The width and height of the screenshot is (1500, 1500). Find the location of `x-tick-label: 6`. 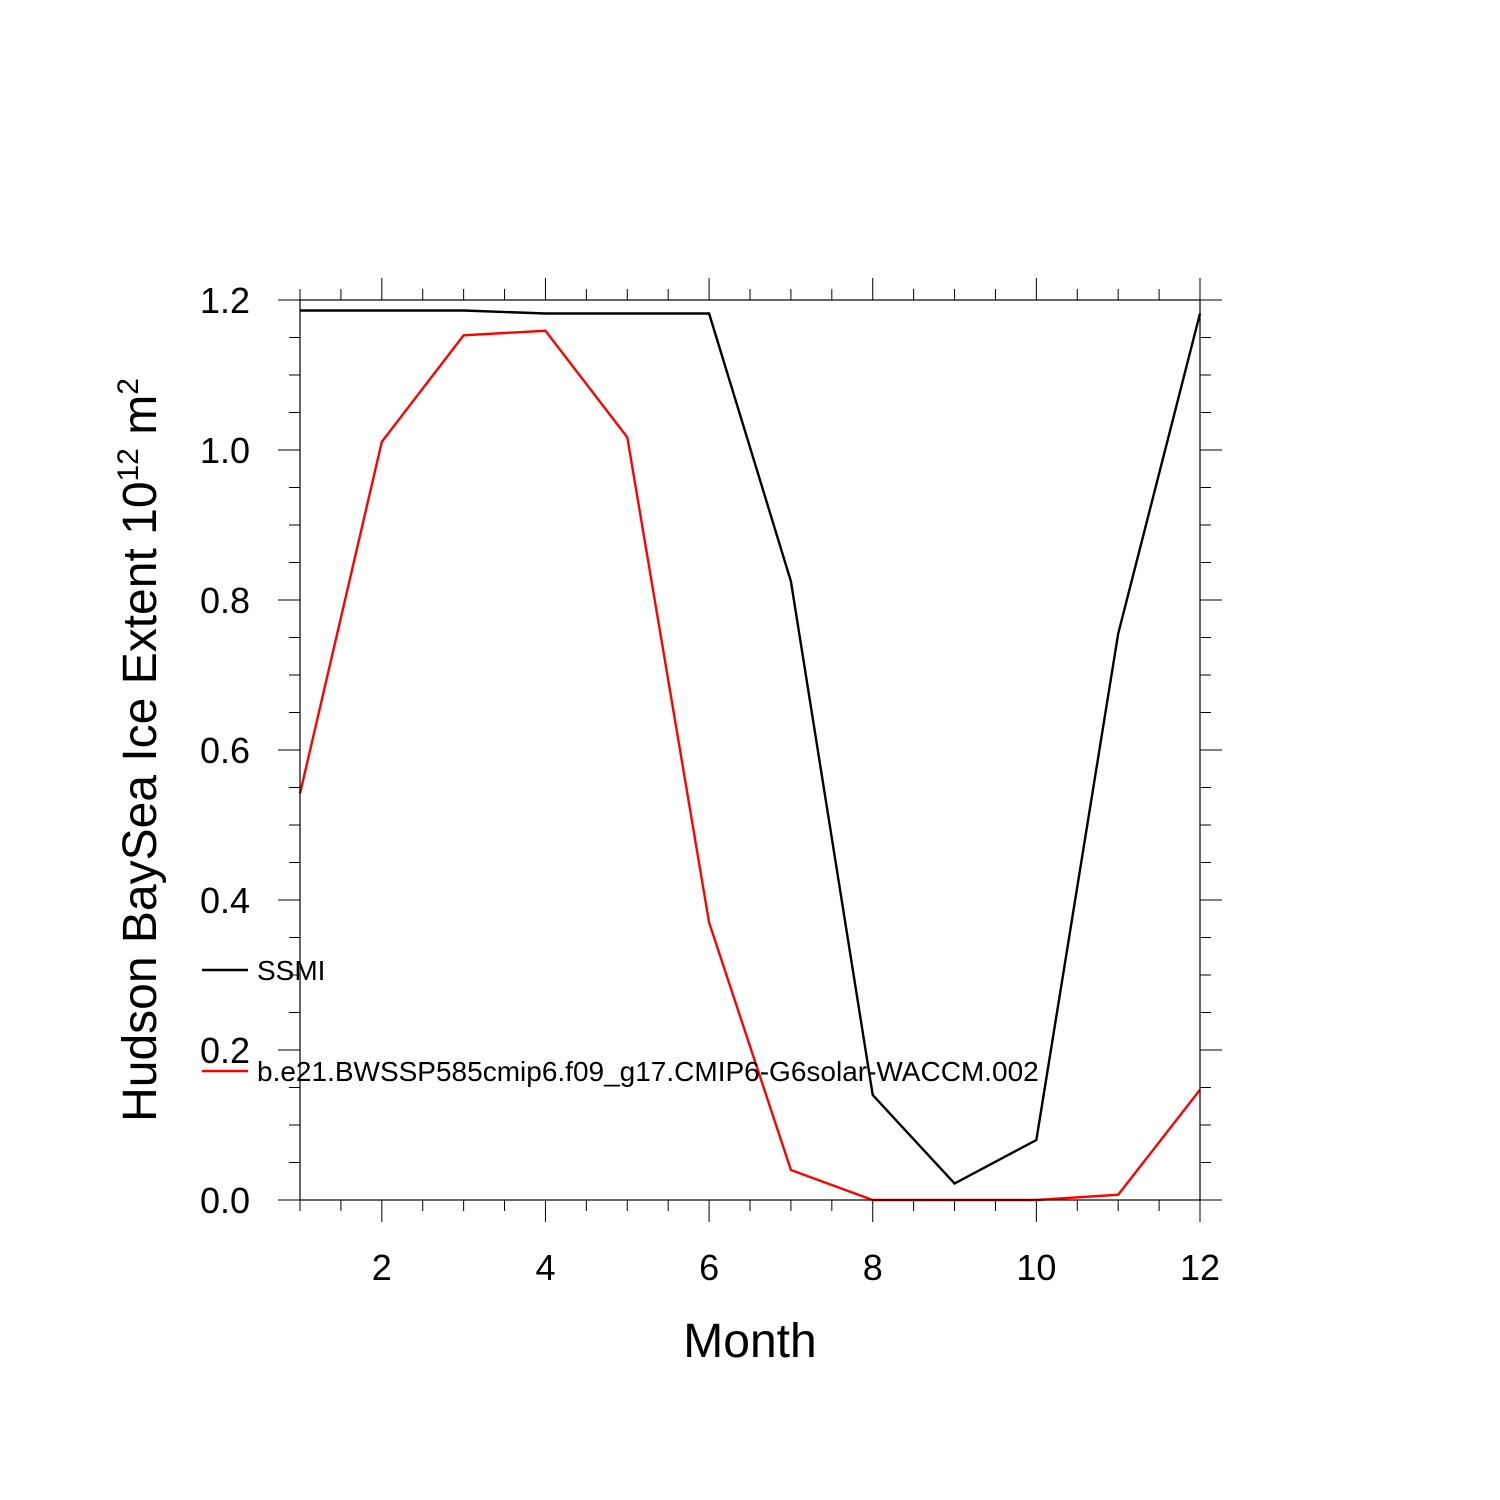

x-tick-label: 6 is located at coordinates (709, 1267).